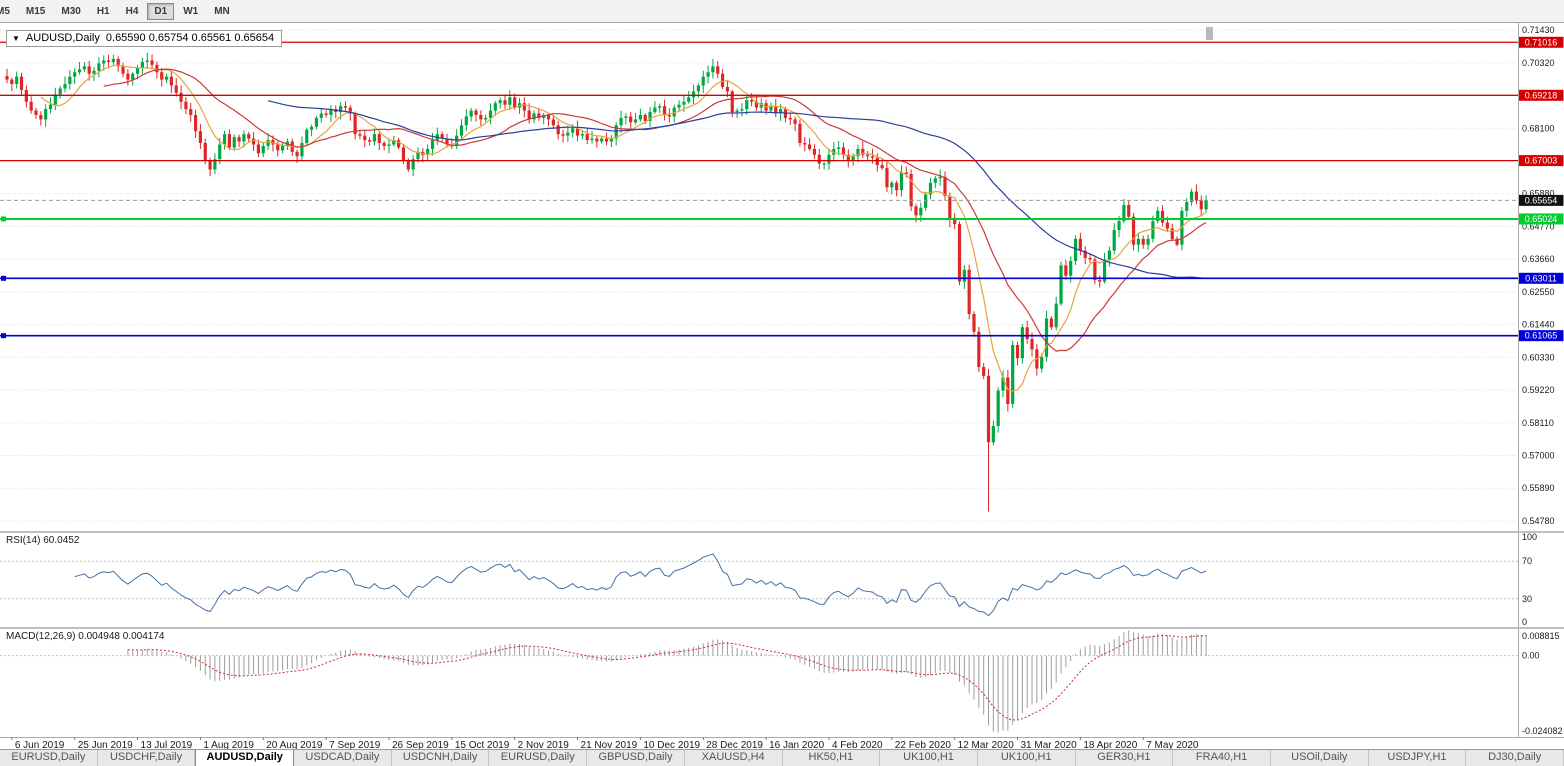 The width and height of the screenshot is (1564, 766). What do you see at coordinates (147, 758) in the screenshot?
I see `chart-tab-1: USDCHF,Daily` at bounding box center [147, 758].